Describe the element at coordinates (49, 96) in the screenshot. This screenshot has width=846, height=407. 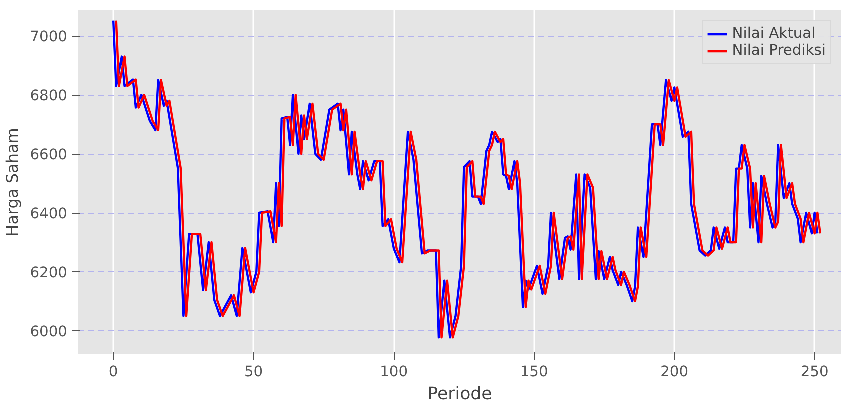
I see `y-tick-label: 6800` at that location.